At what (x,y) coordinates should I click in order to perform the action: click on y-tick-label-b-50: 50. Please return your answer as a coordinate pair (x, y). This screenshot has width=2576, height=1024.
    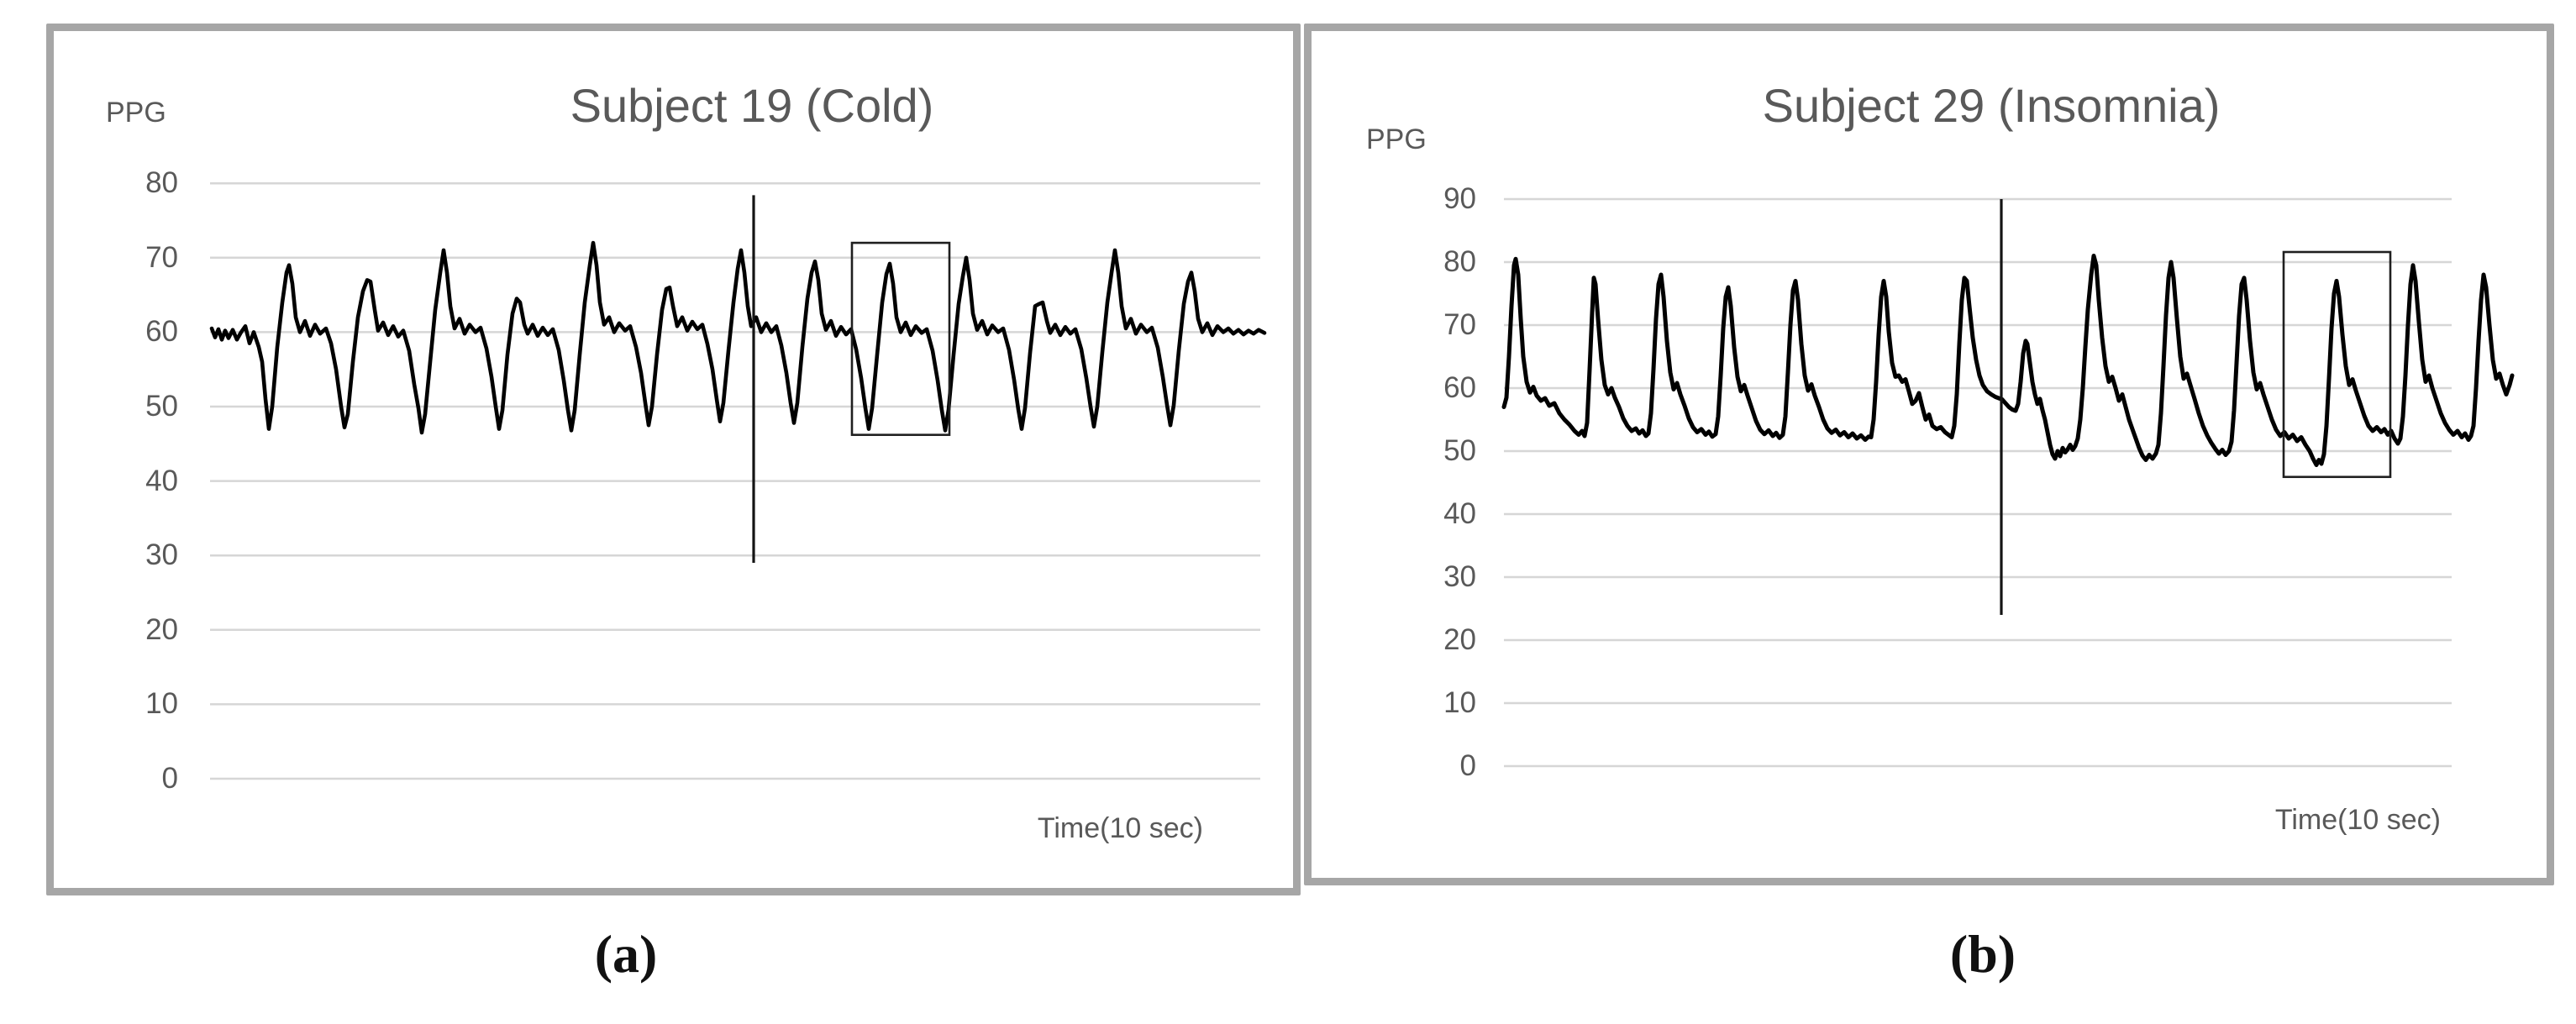
    Looking at the image, I should click on (1459, 450).